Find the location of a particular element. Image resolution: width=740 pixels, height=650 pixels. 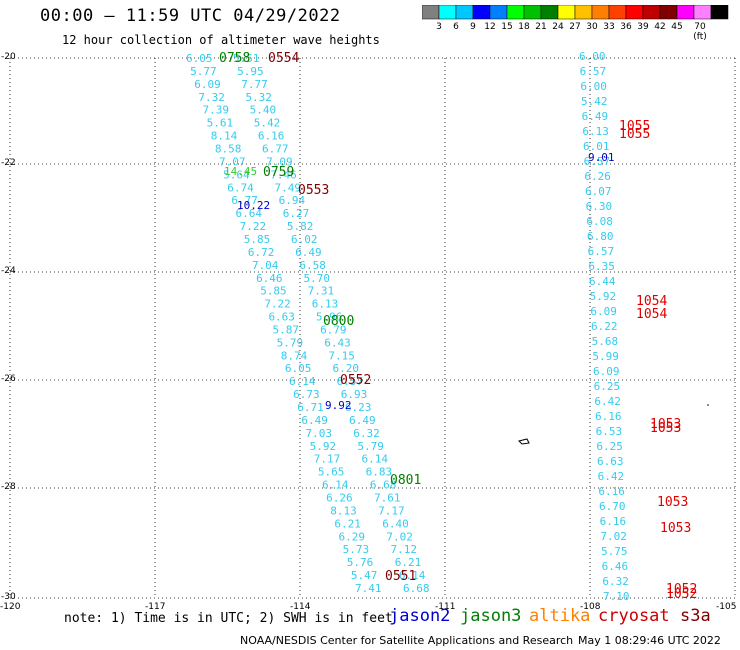

track-b-value: 5.79 is located at coordinates (370, 446).